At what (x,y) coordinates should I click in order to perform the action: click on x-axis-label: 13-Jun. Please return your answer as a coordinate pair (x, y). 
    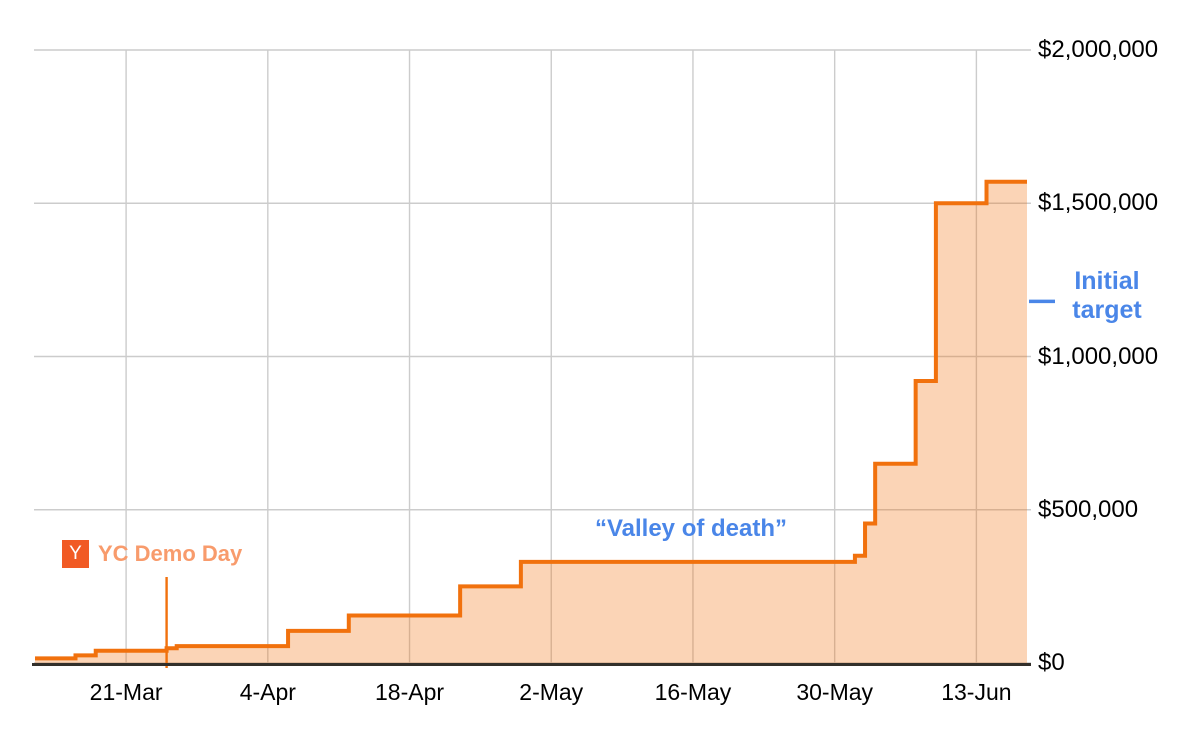
    Looking at the image, I should click on (976, 692).